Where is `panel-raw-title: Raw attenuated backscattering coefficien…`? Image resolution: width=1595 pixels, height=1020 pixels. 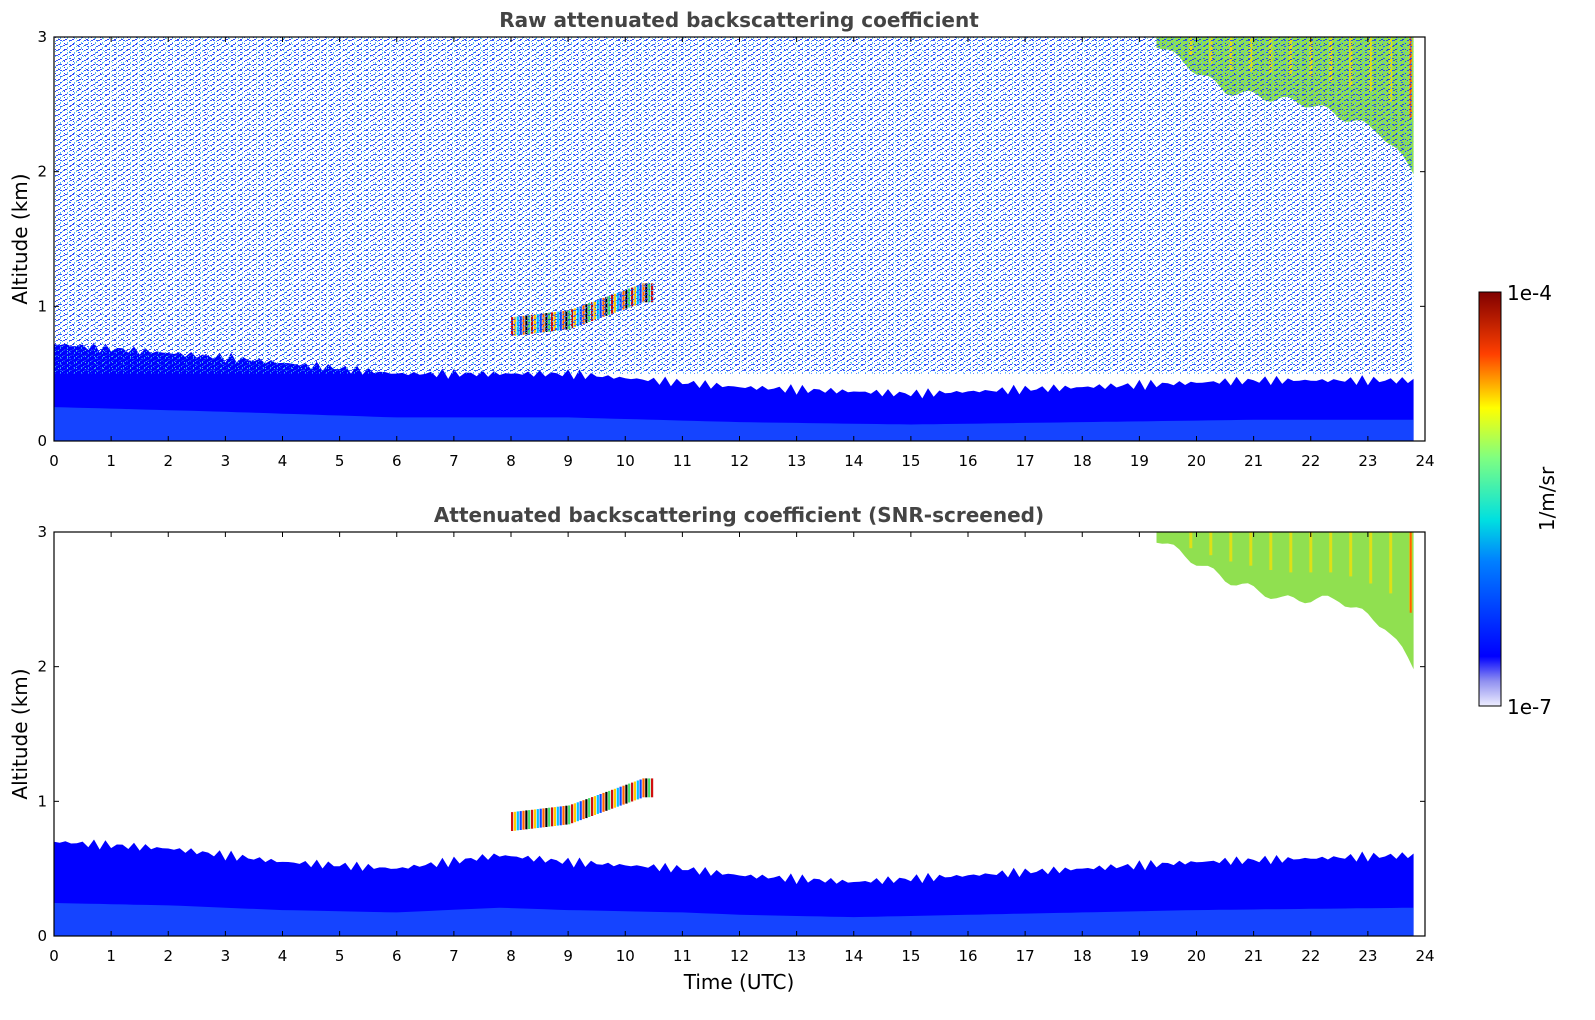
panel-raw-title: Raw attenuated backscattering coefficien… is located at coordinates (739, 20).